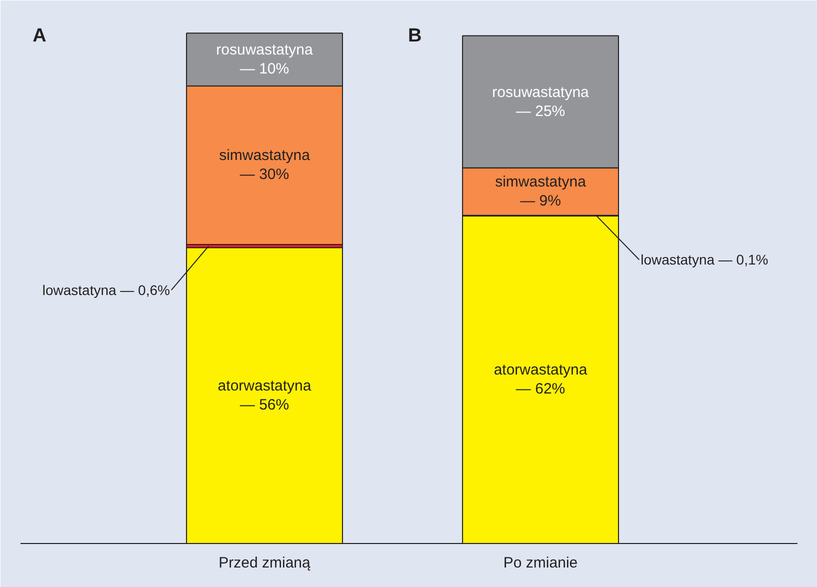 This screenshot has width=817, height=587. What do you see at coordinates (540, 201) in the screenshot?
I see `data-label: — 9%` at bounding box center [540, 201].